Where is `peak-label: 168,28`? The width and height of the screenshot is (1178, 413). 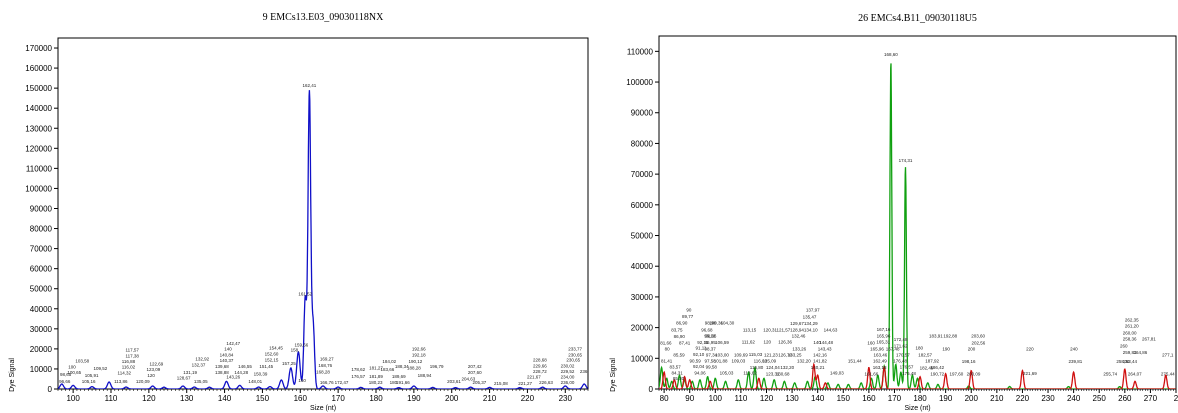
peak-label: 168,28 is located at coordinates (323, 371).